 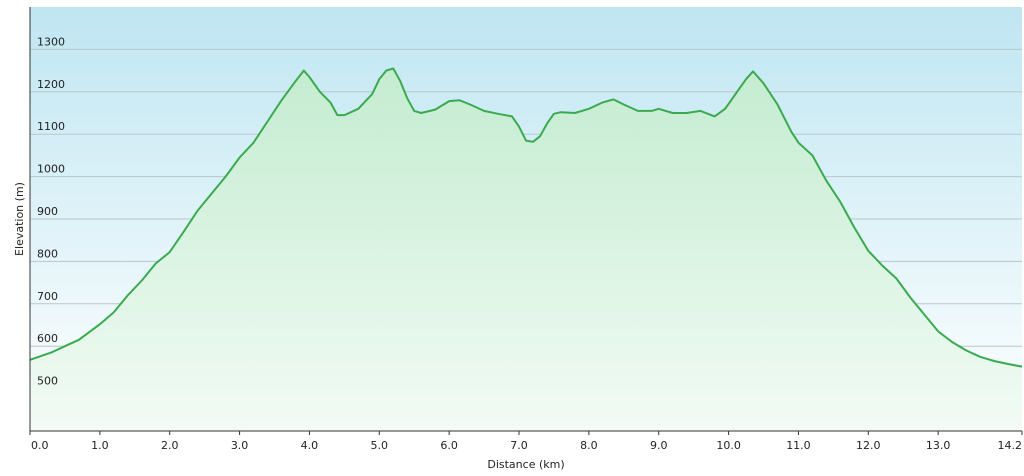 I want to click on x-tick-label: 13.0, so click(x=938, y=445).